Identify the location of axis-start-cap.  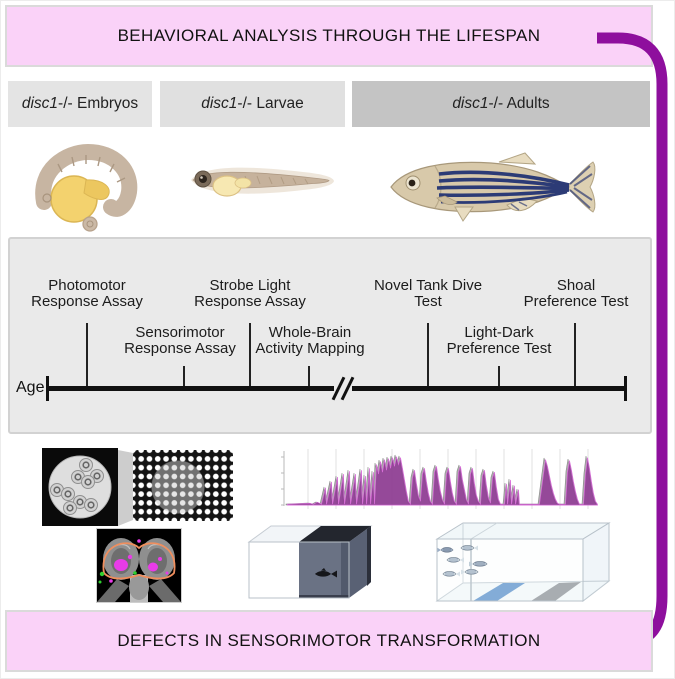
(47, 388).